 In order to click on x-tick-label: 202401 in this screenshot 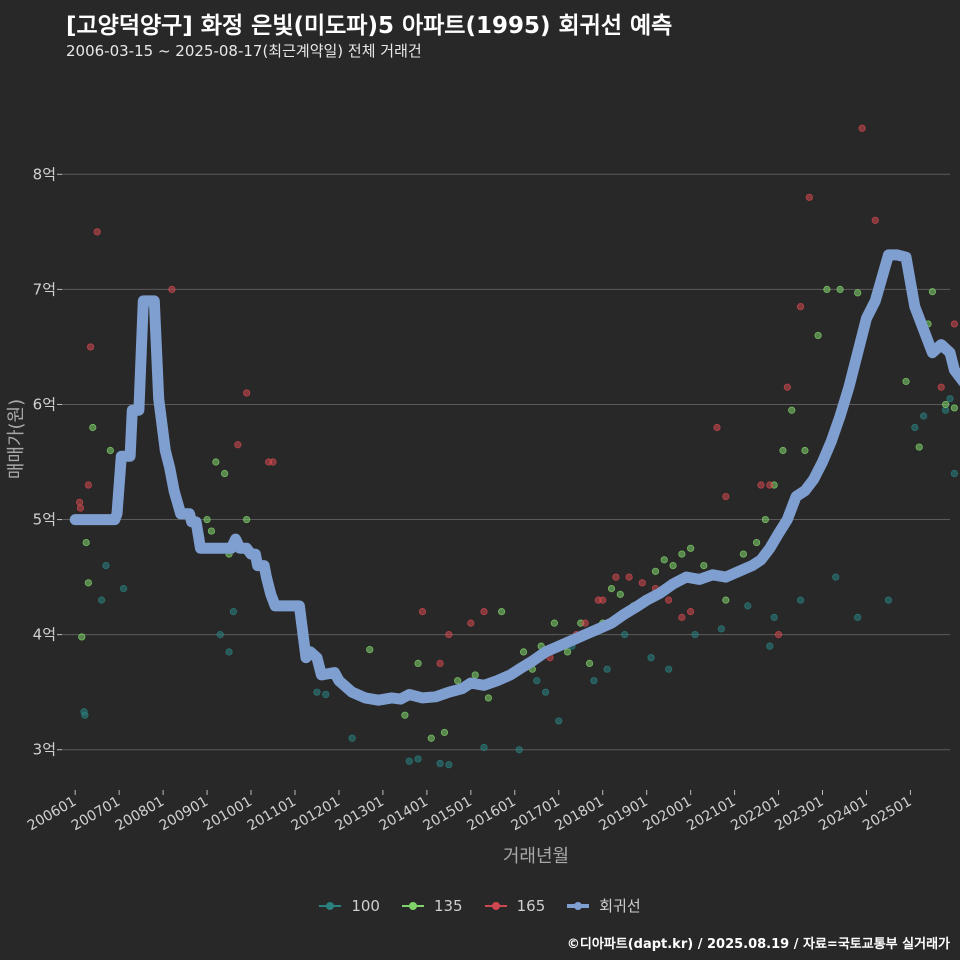, I will do `click(843, 814)`.